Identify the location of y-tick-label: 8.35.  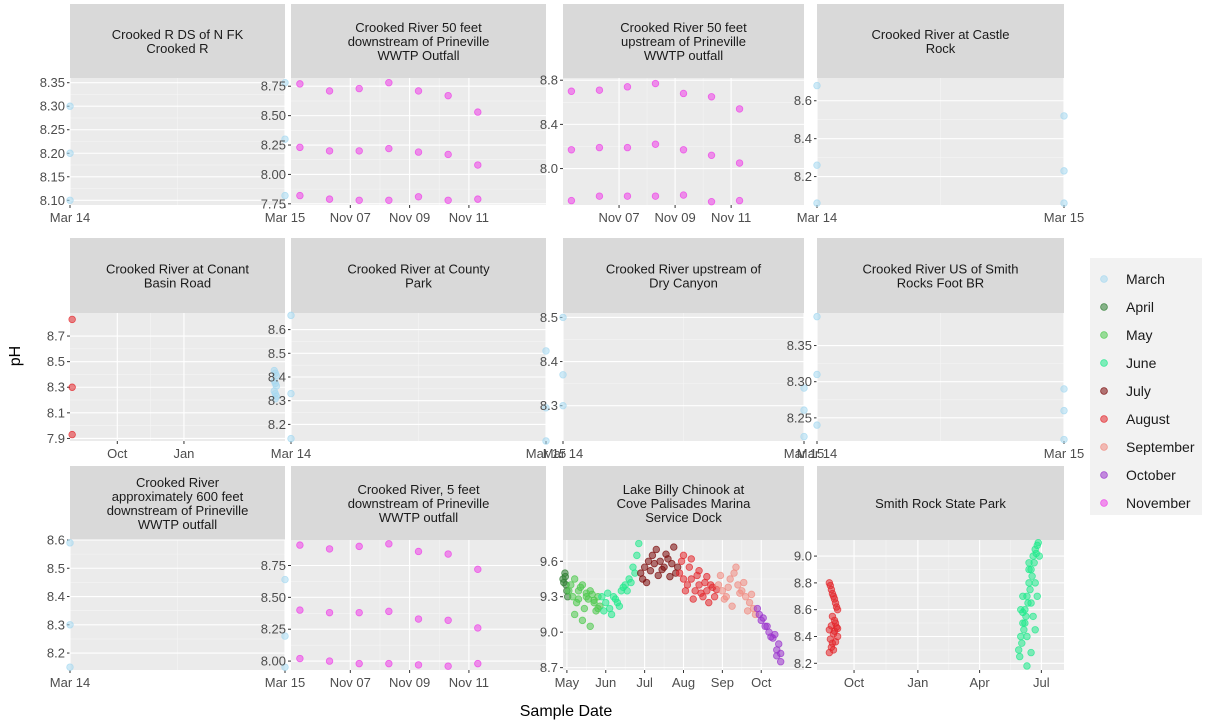
(799, 345).